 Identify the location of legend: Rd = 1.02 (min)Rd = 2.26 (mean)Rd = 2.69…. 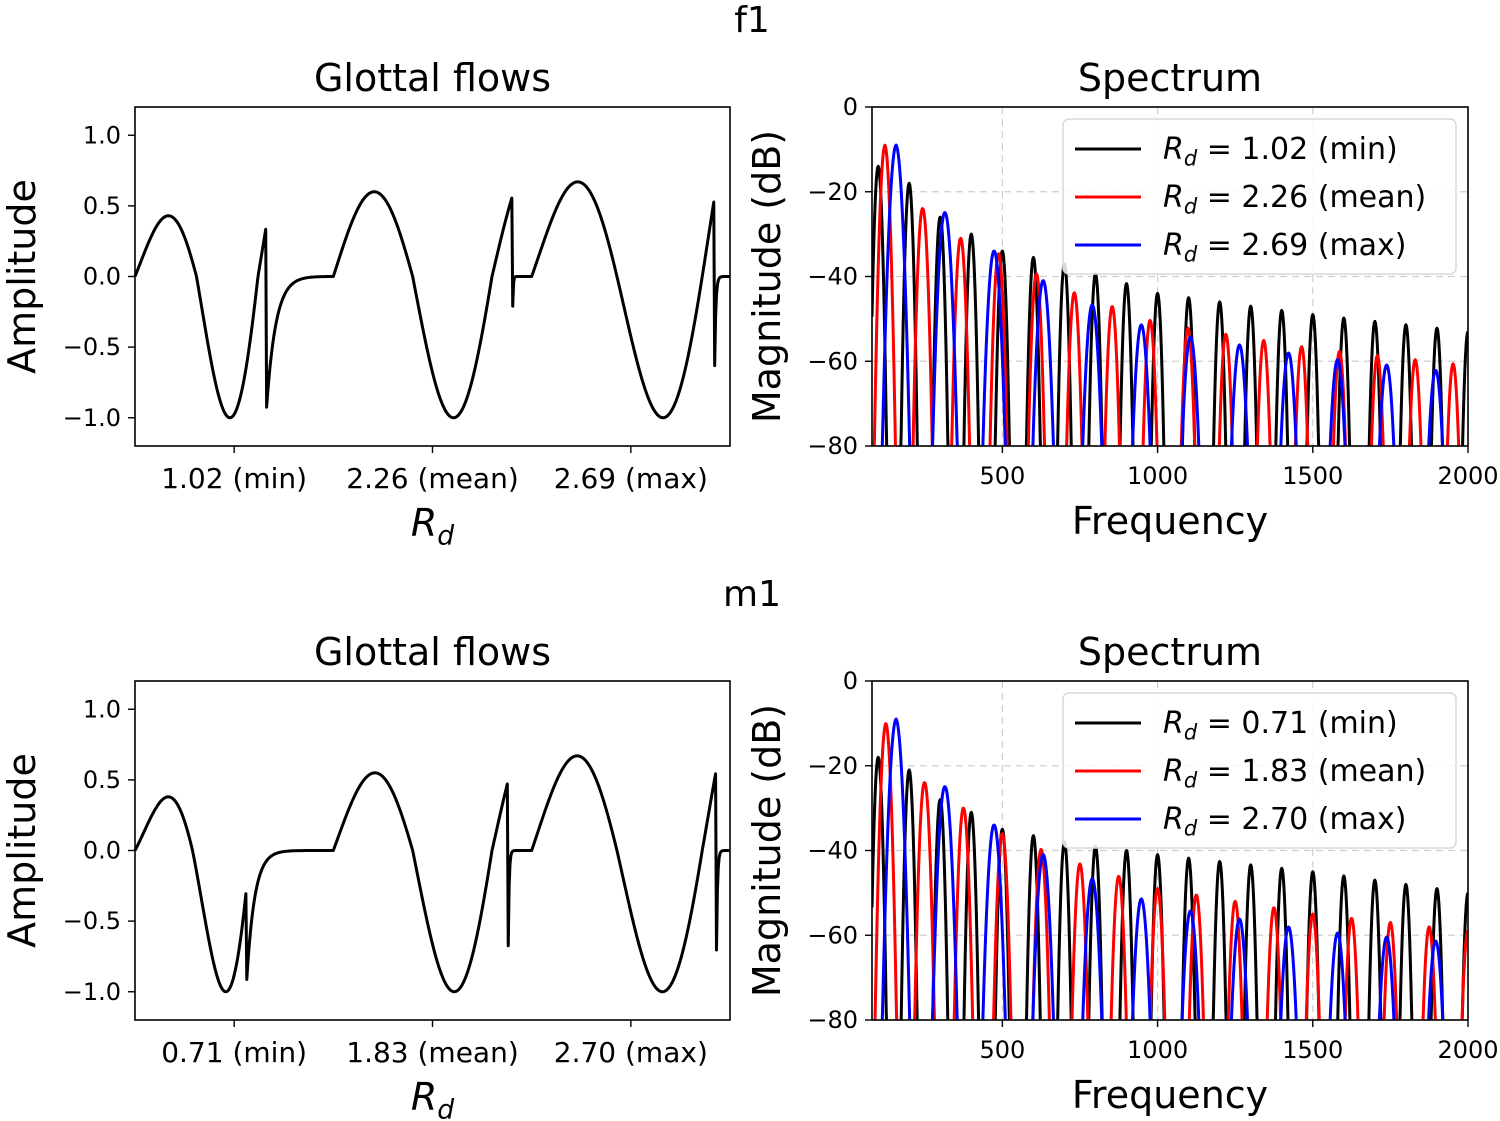
(1259, 196).